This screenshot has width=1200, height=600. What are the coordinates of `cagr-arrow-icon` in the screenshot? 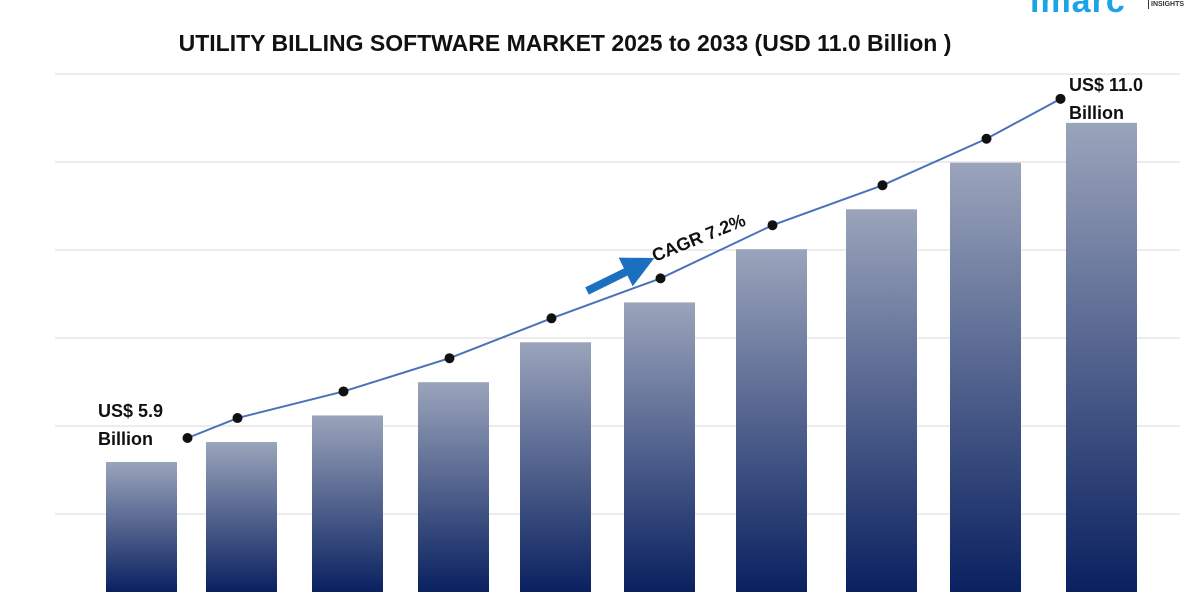 It's located at (620, 276).